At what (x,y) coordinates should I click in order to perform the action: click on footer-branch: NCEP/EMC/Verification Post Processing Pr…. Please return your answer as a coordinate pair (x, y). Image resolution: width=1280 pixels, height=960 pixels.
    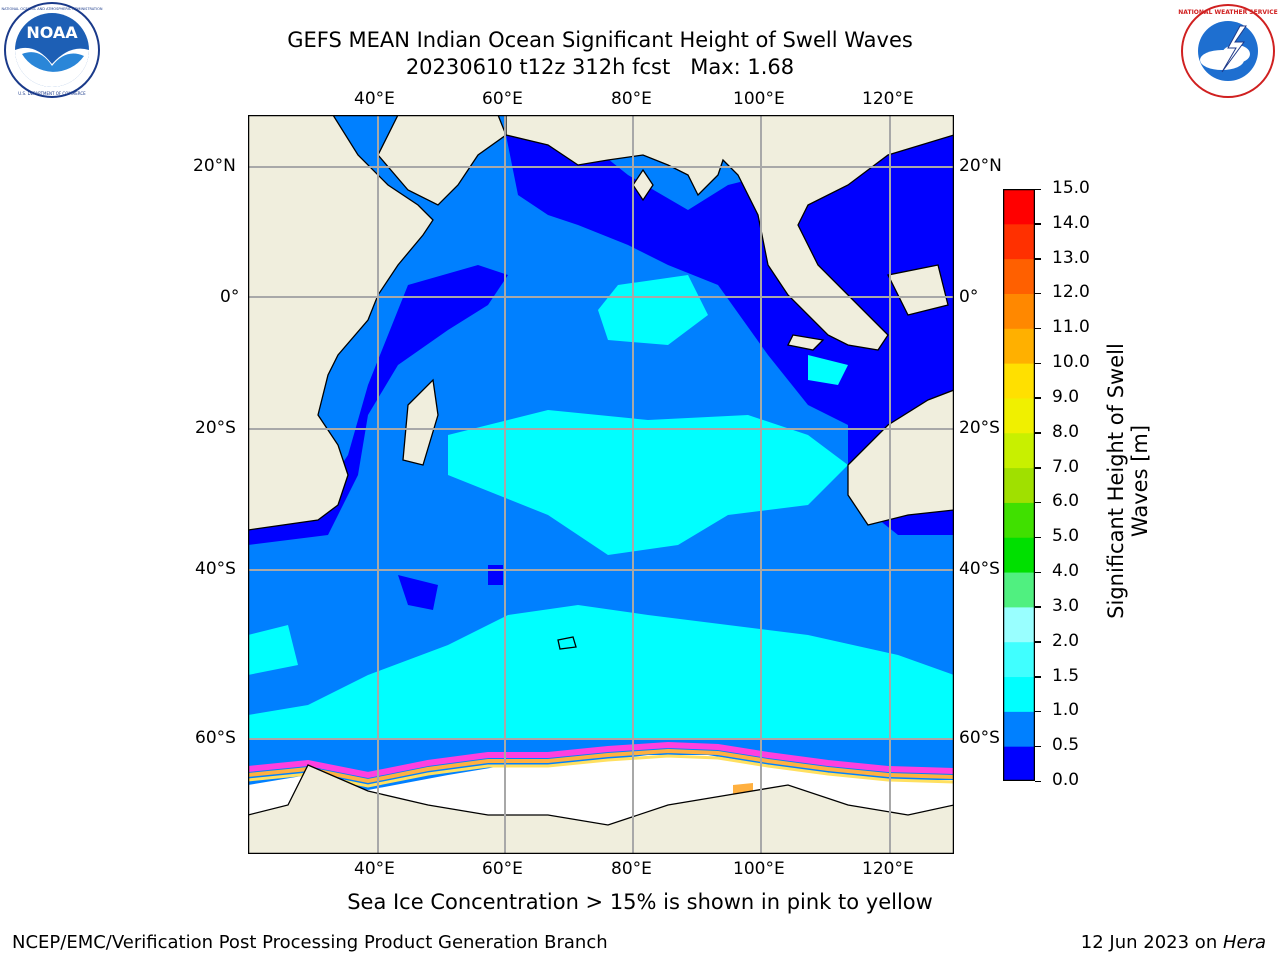
    Looking at the image, I should click on (310, 942).